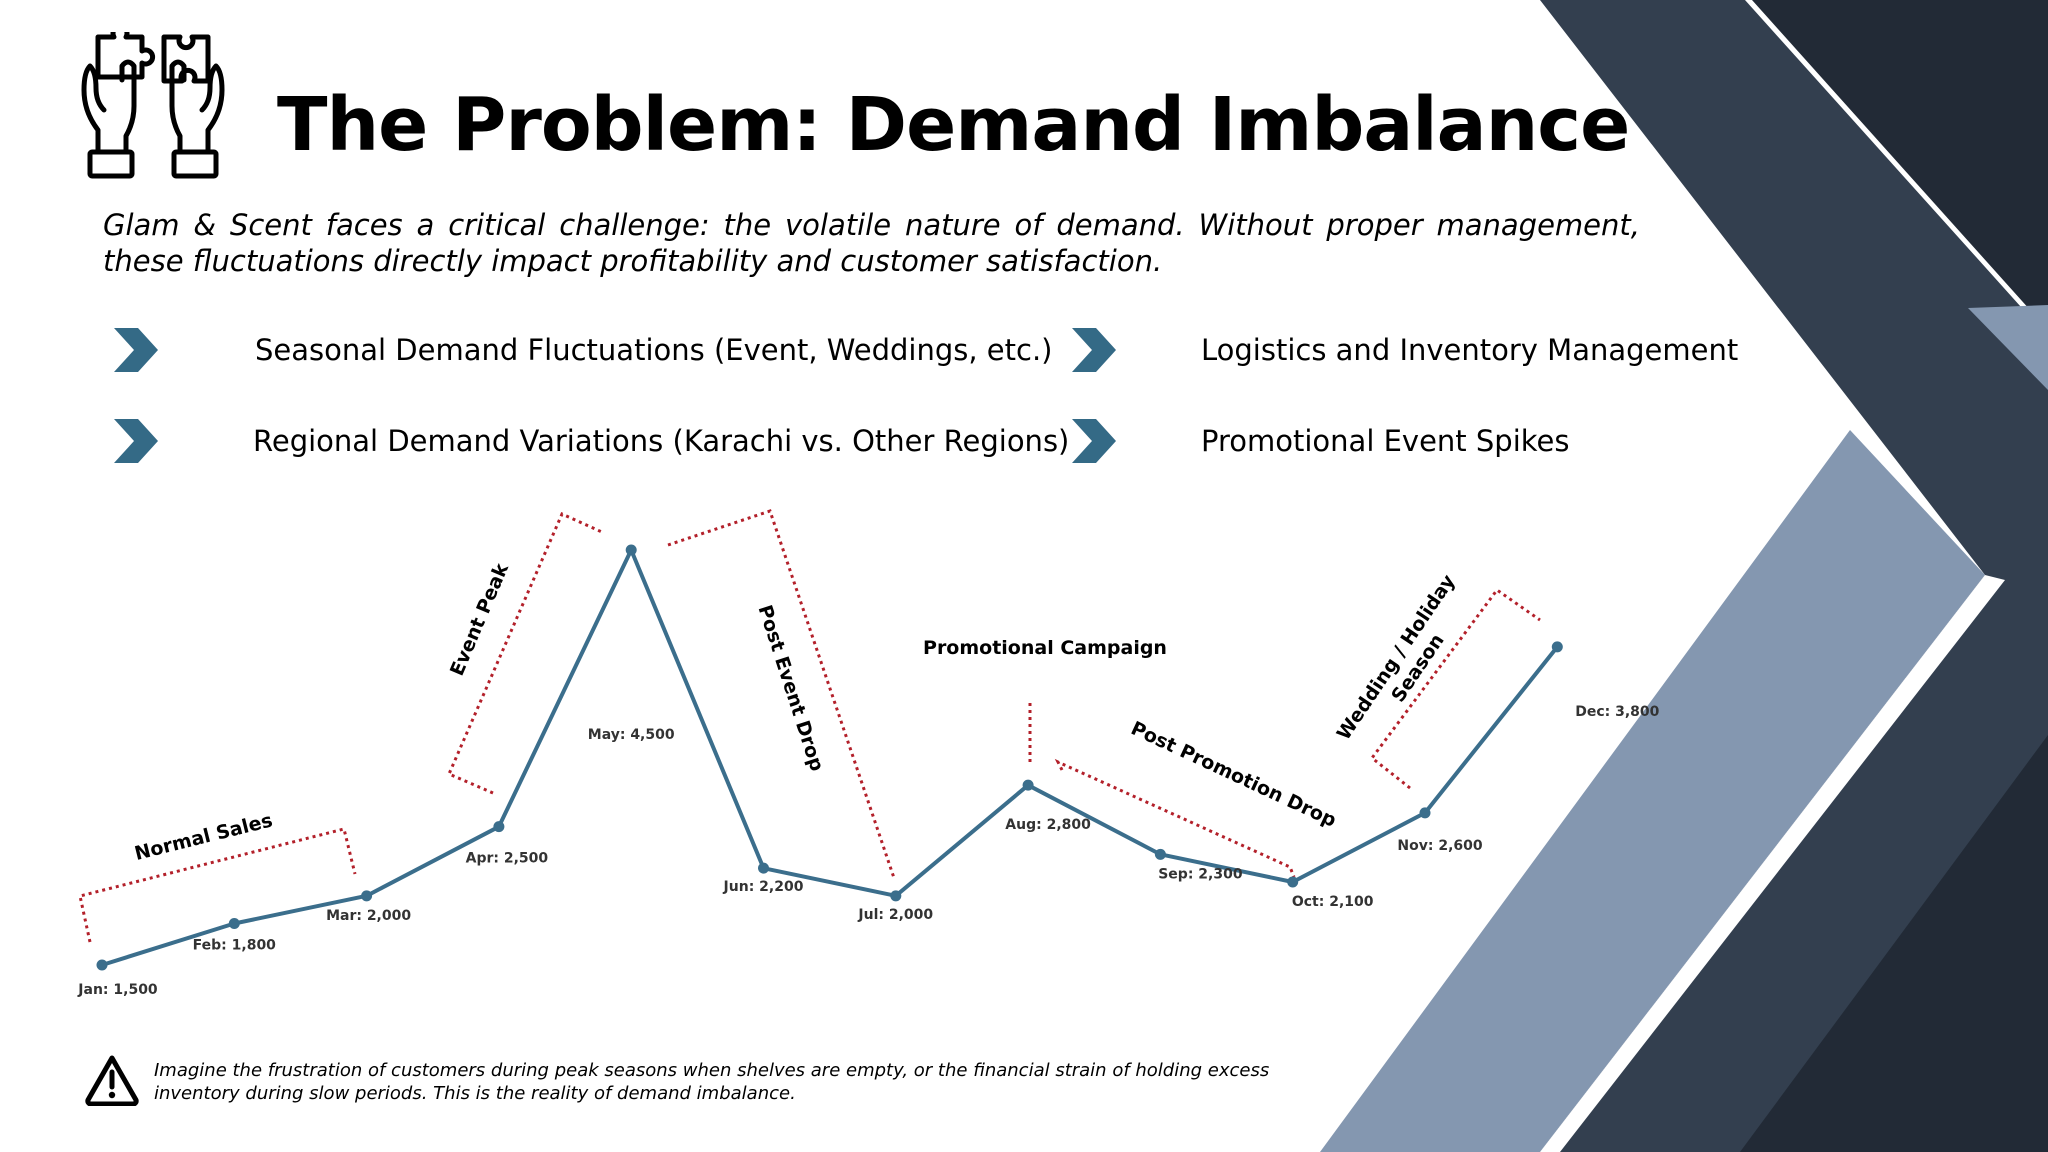 The width and height of the screenshot is (2048, 1152). I want to click on annotation-post-promotion-drop: Post Promotion Drop, so click(1233, 774).